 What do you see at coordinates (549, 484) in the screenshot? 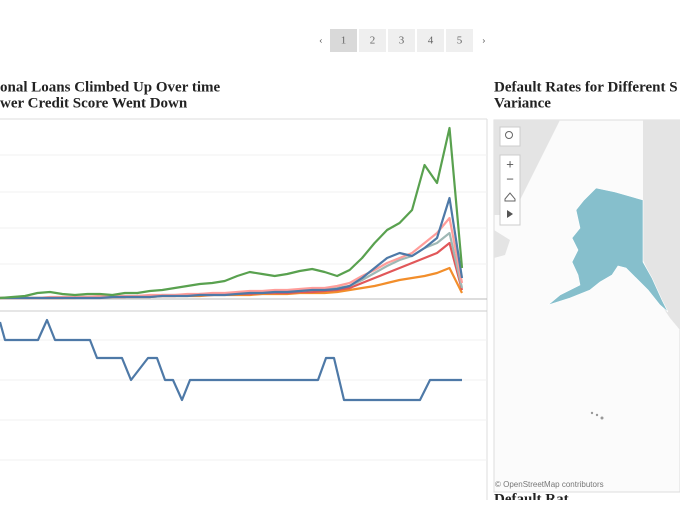
I see `map-attribution: © OpenStreetMap contributors` at bounding box center [549, 484].